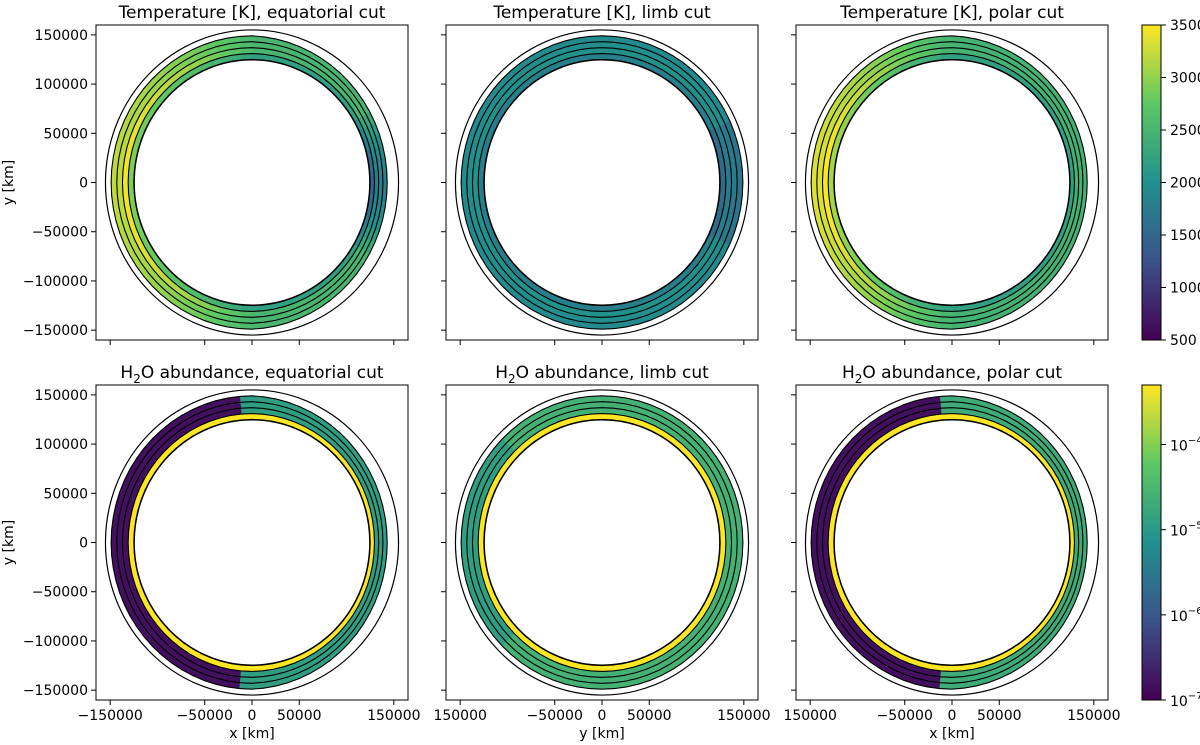 The image size is (1200, 745). What do you see at coordinates (1170, 547) in the screenshot?
I see `abundance-colorbar: 10⁻⁷ 10⁻⁶ 10⁻⁵ 10⁻⁴` at bounding box center [1170, 547].